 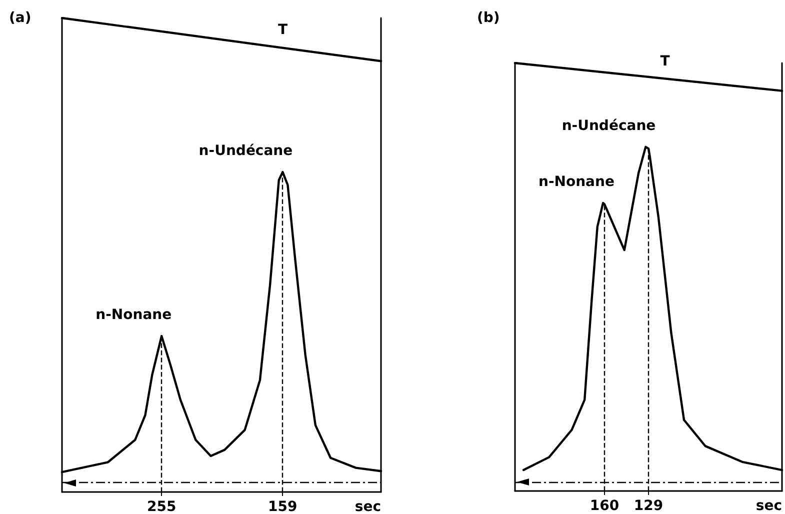 What do you see at coordinates (649, 506) in the screenshot?
I see `x-tick-label: 129` at bounding box center [649, 506].